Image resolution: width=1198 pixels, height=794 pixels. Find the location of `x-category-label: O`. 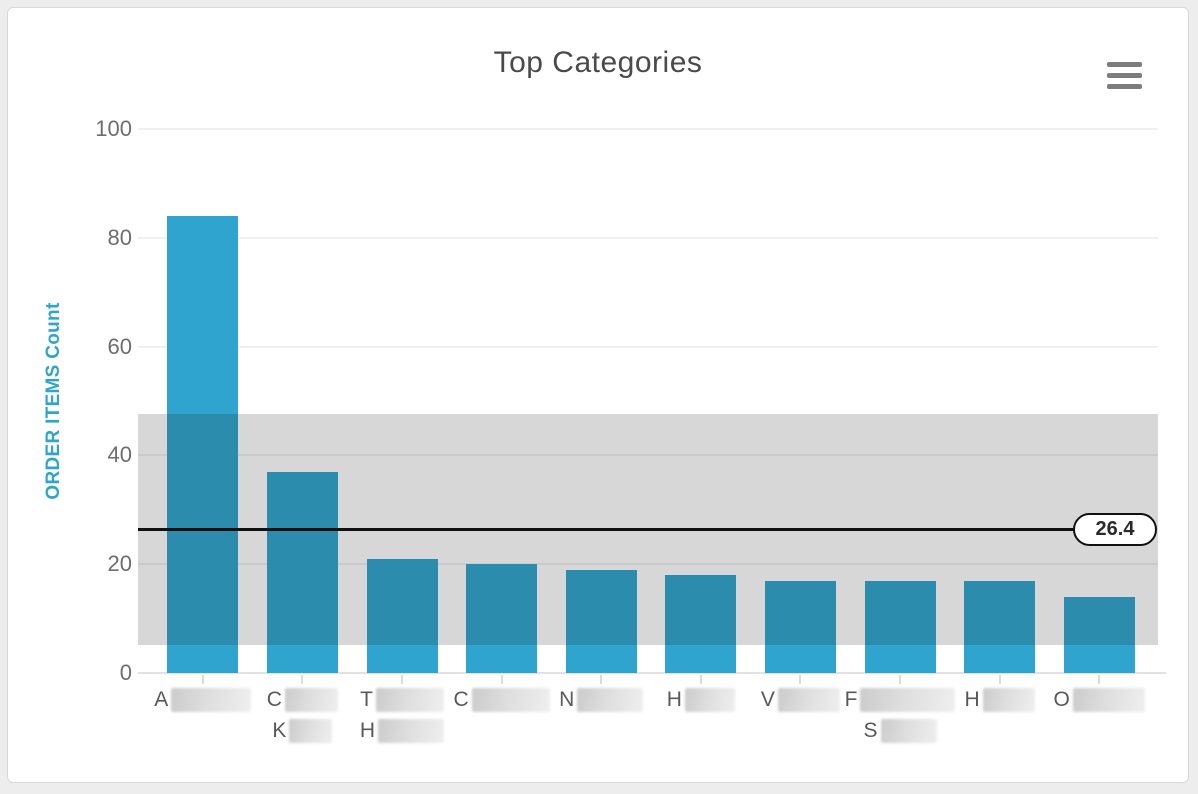

x-category-label: O is located at coordinates (1099, 699).